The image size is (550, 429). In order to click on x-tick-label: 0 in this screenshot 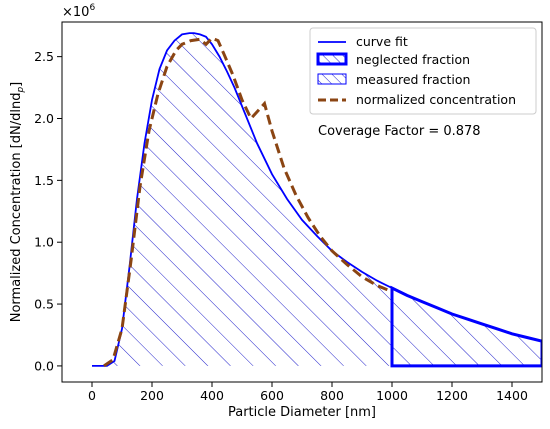, I will do `click(92, 395)`.